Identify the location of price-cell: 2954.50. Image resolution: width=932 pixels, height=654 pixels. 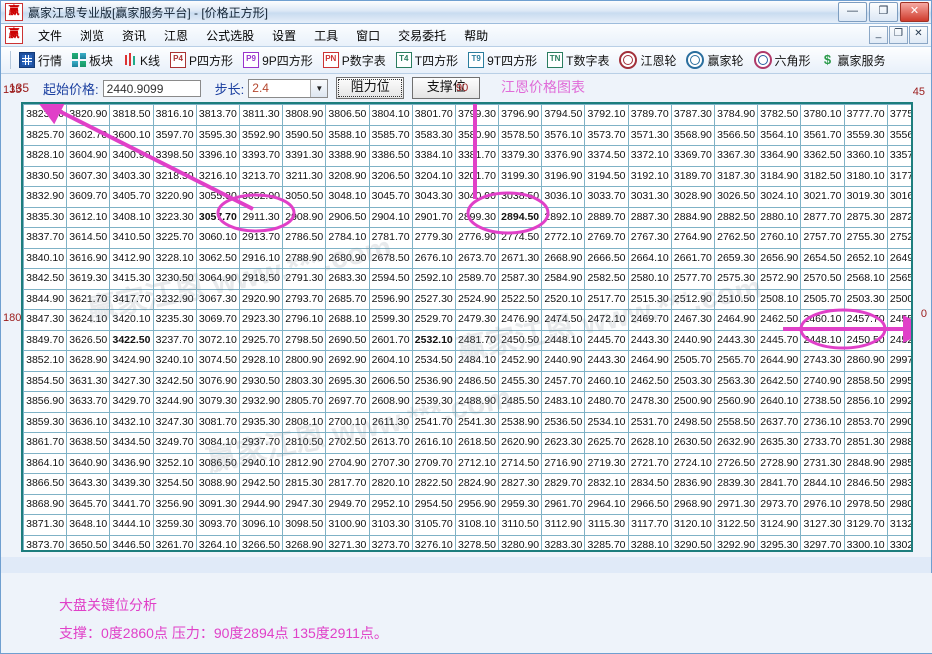
(433, 504).